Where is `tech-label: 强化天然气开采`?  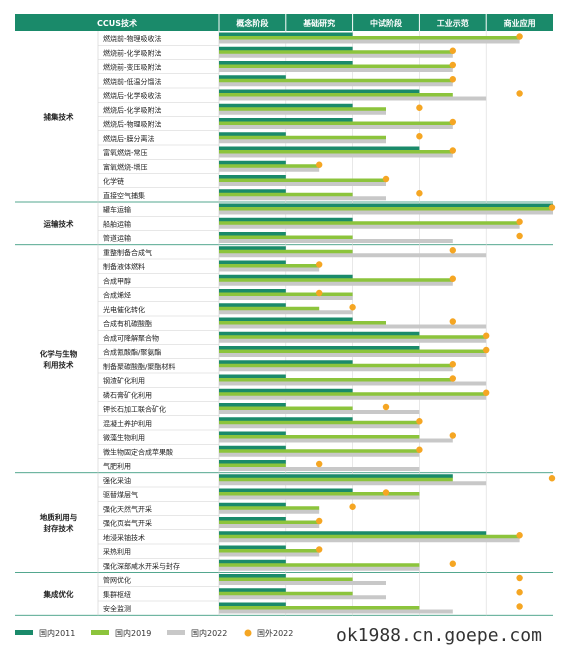 tech-label: 强化天然气开采 is located at coordinates (127, 508).